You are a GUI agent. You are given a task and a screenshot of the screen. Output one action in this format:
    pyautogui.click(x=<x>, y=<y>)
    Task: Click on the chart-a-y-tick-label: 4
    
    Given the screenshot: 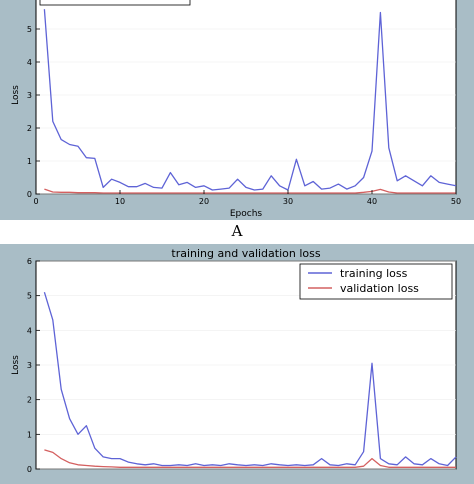 What is the action you would take?
    pyautogui.click(x=29, y=62)
    